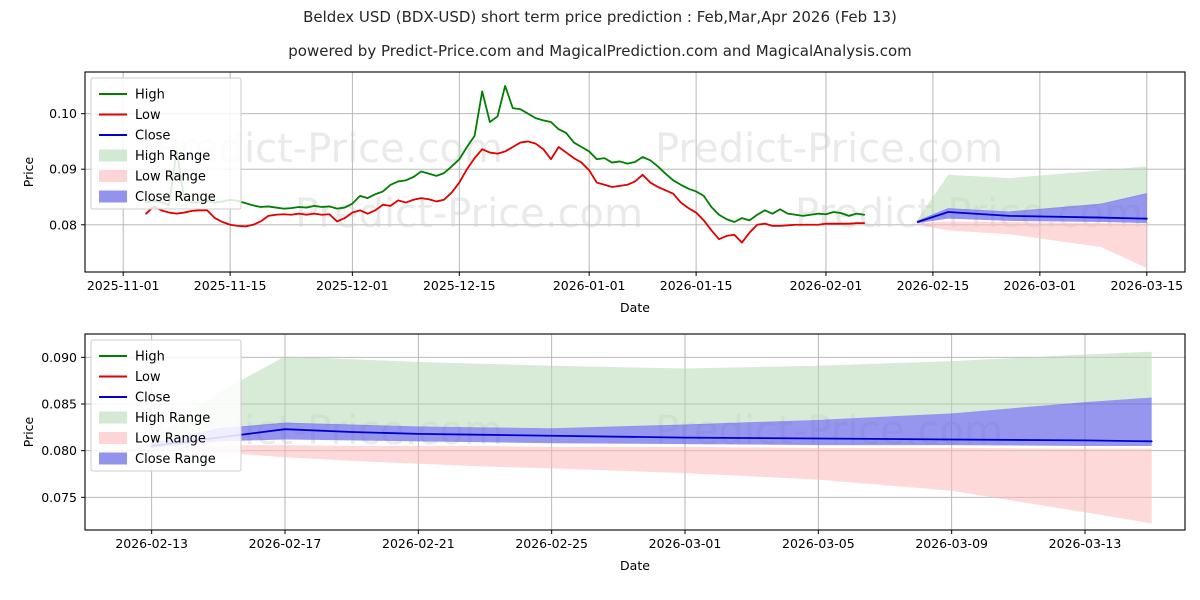 This screenshot has height=600, width=1200. What do you see at coordinates (1146, 285) in the screenshot?
I see `x-tick-label: 2026-03-15` at bounding box center [1146, 285].